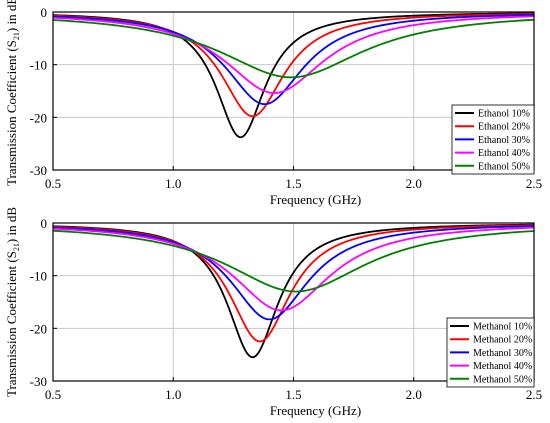  What do you see at coordinates (504, 127) in the screenshot?
I see `legend-label-2: Ethanol 20%` at bounding box center [504, 127].